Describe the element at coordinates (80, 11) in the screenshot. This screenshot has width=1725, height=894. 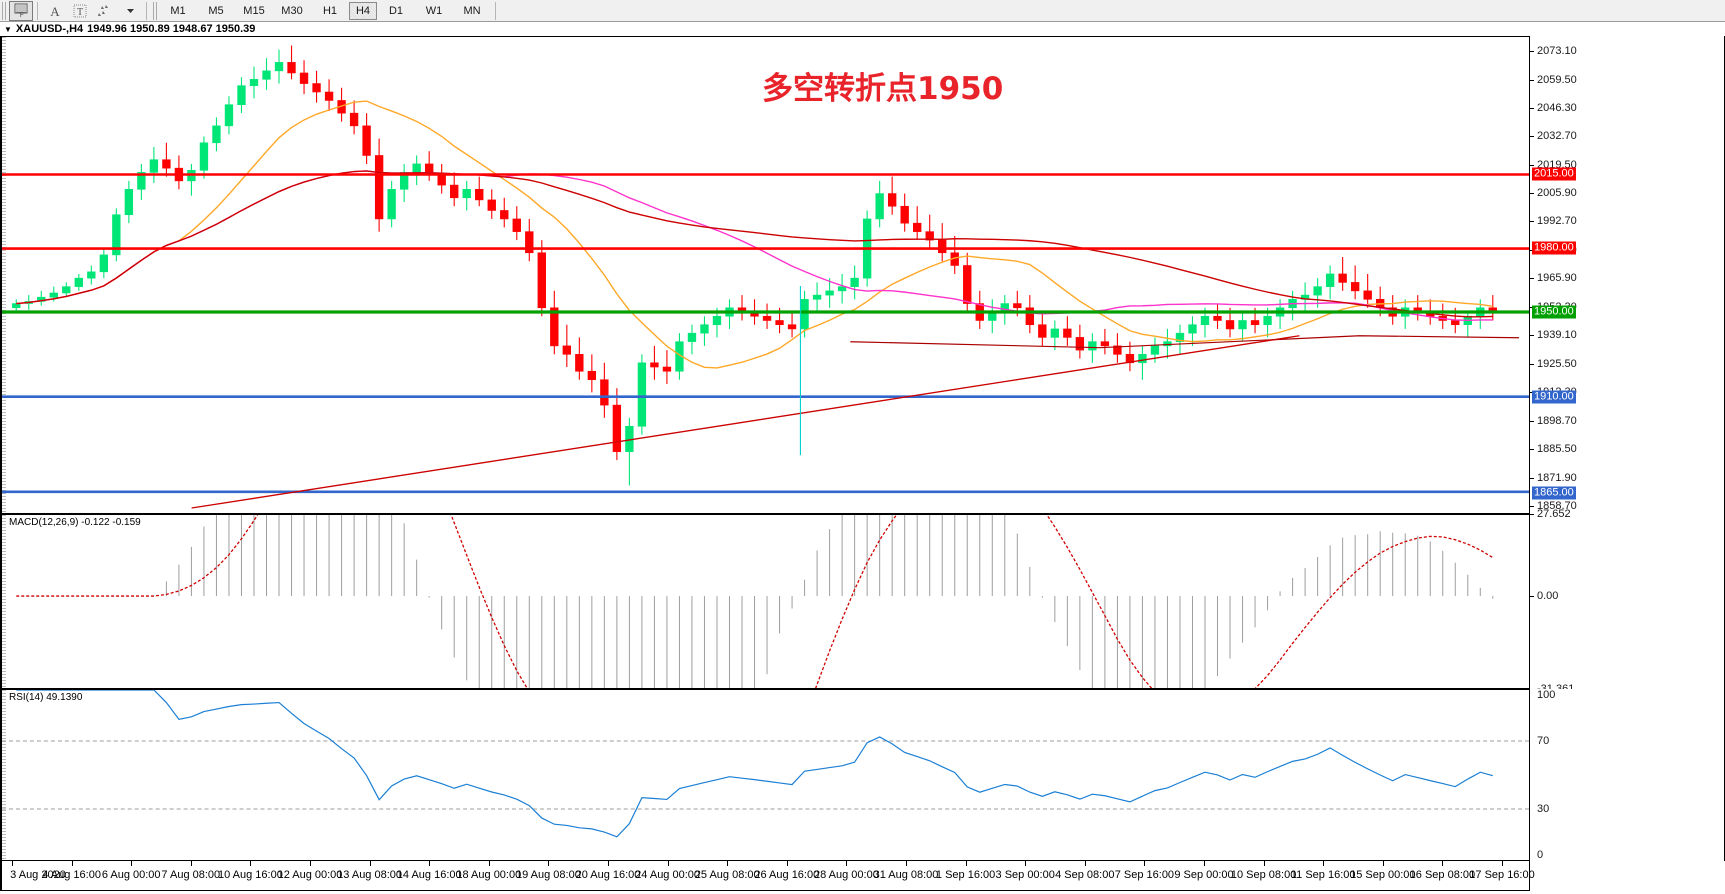
I see `text-label-icon: T` at that location.